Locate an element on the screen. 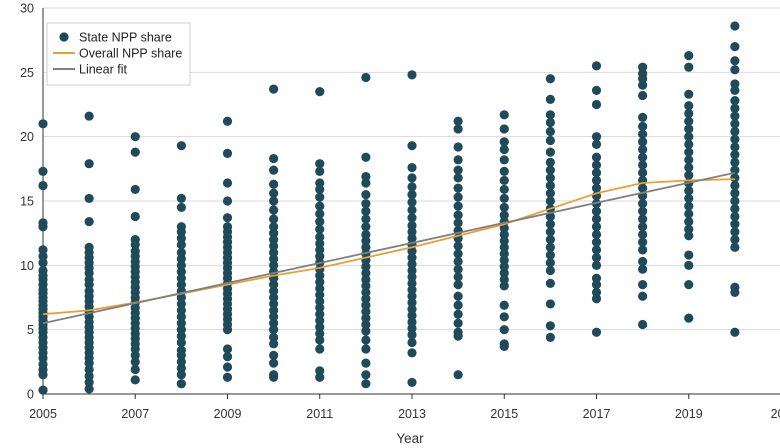 This screenshot has width=780, height=448. x-axis-title: Year is located at coordinates (410, 438).